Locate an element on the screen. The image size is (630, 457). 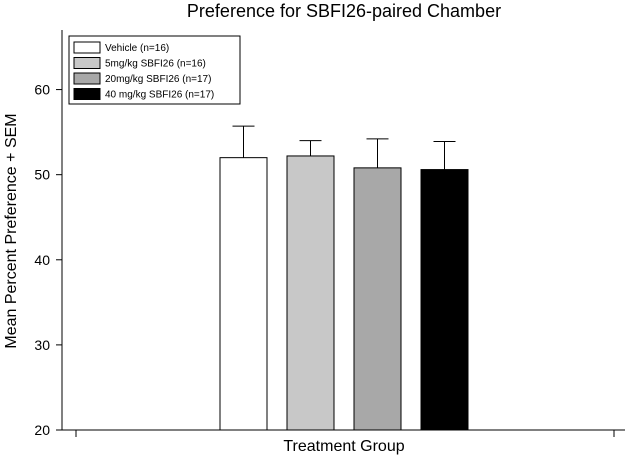
y-tick-label: 50 is located at coordinates (42, 175).